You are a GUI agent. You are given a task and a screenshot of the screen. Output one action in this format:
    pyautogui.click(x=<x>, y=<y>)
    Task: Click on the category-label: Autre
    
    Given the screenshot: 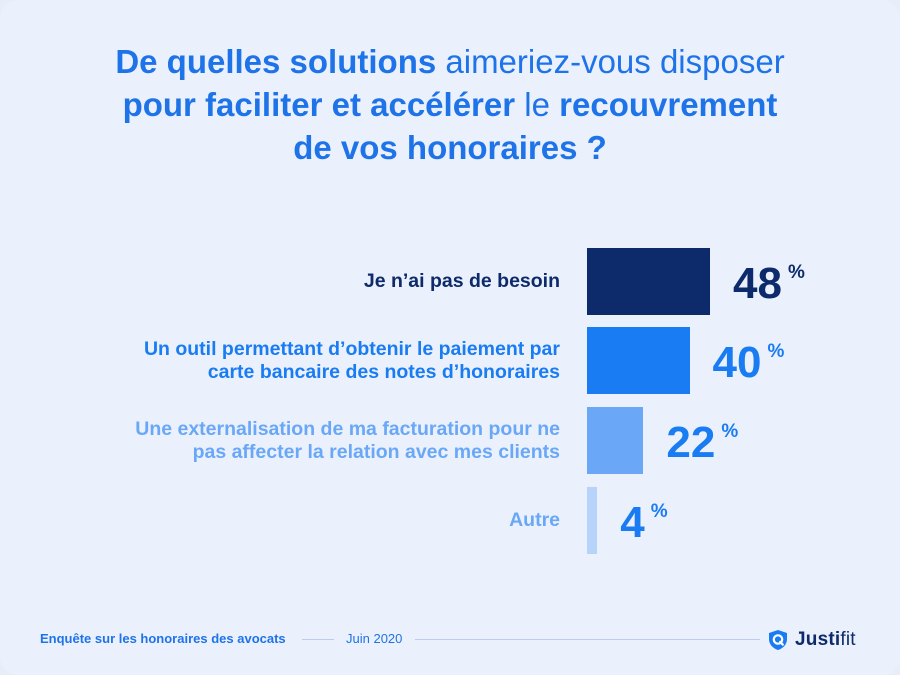 What is the action you would take?
    pyautogui.click(x=300, y=520)
    